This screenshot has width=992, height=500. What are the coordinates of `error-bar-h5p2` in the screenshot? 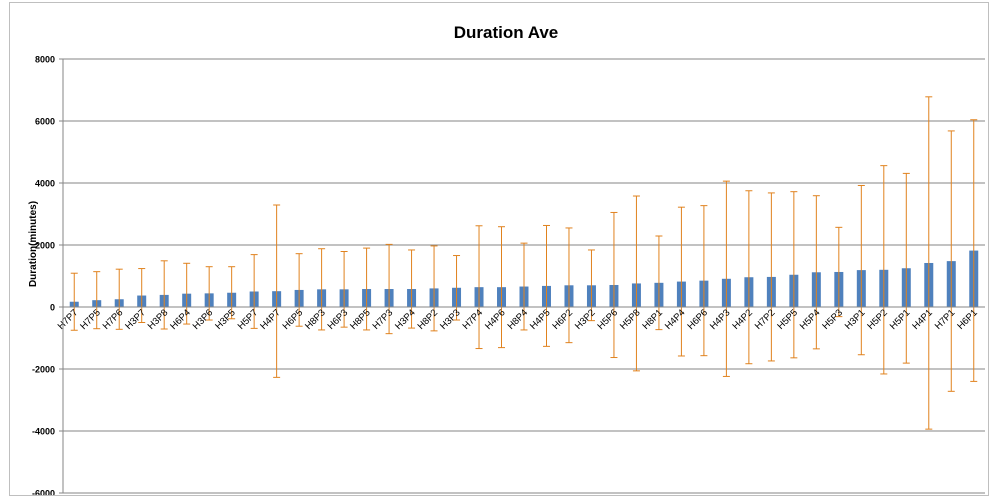 It's located at (884, 270).